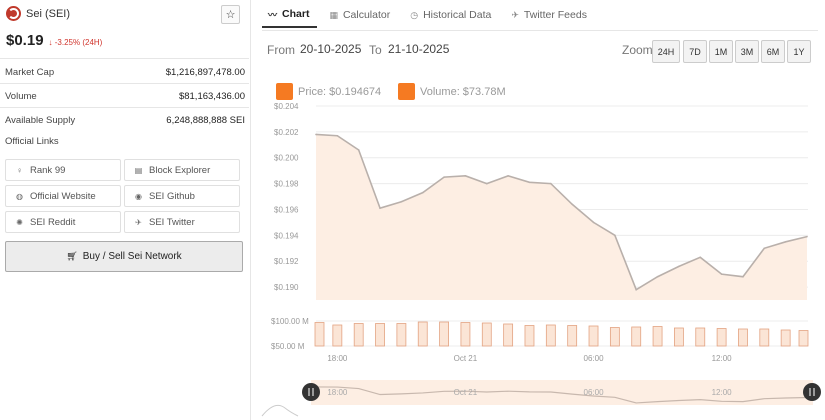  I want to click on link-label: SEI Reddit, so click(53, 222).